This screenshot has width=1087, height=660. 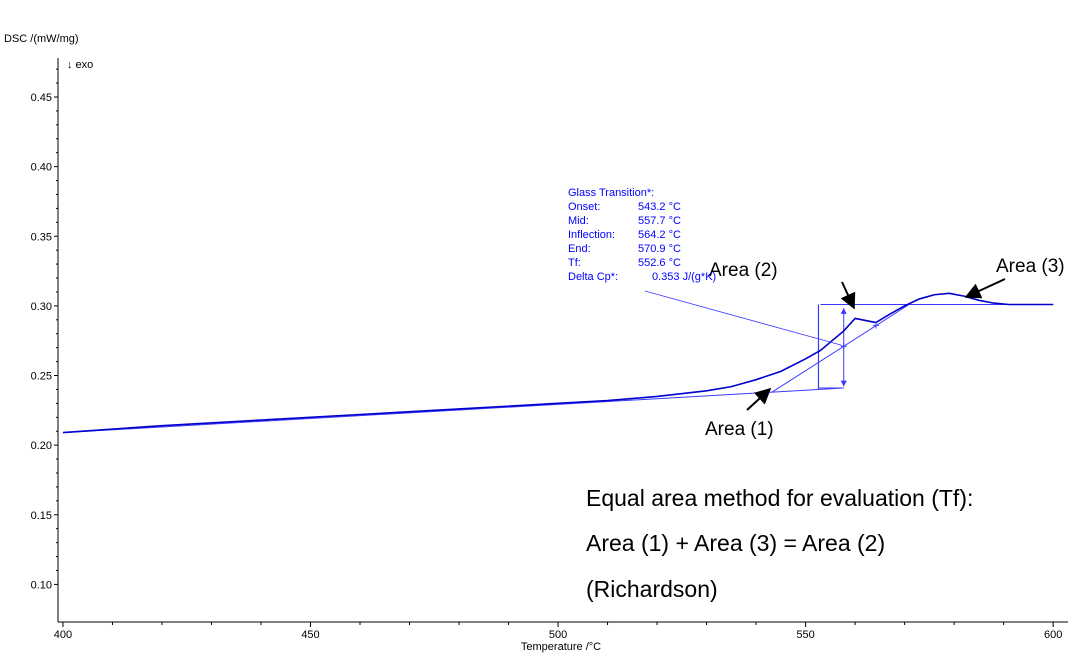 What do you see at coordinates (659, 263) in the screenshot?
I see `gt-tf-value: 552.6 °C` at bounding box center [659, 263].